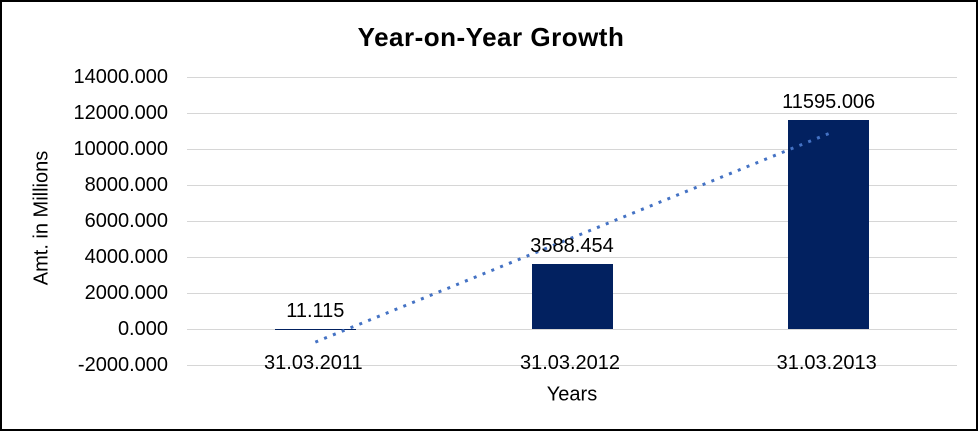 The image size is (978, 431). What do you see at coordinates (126, 185) in the screenshot?
I see `y-axis-tick-label: 8000.000` at bounding box center [126, 185].